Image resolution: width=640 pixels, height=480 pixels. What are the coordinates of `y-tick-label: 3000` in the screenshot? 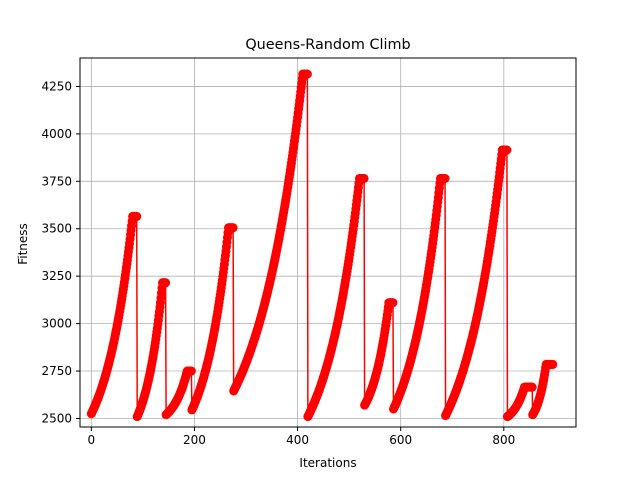 It's located at (56, 324).